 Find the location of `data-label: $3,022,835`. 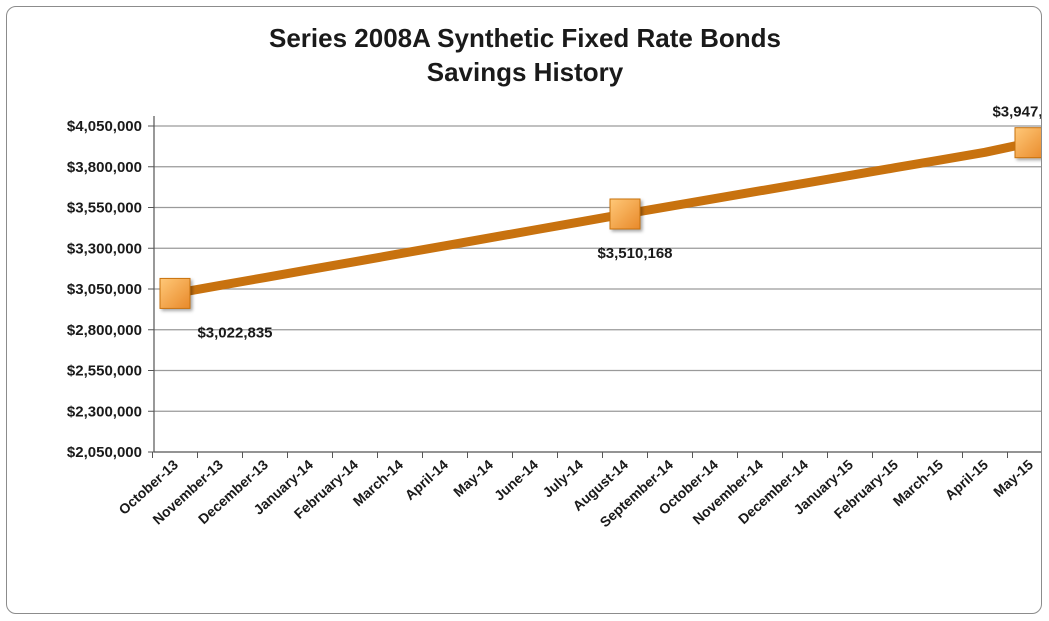

data-label: $3,022,835 is located at coordinates (234, 332).